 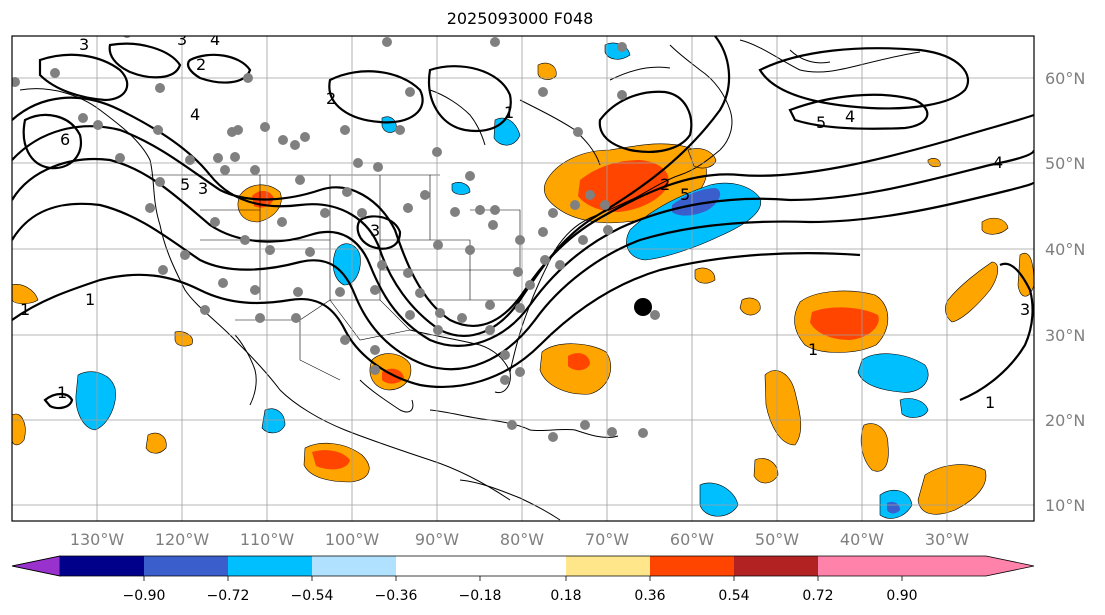 What do you see at coordinates (352, 539) in the screenshot?
I see `lon-label: 100°W` at bounding box center [352, 539].